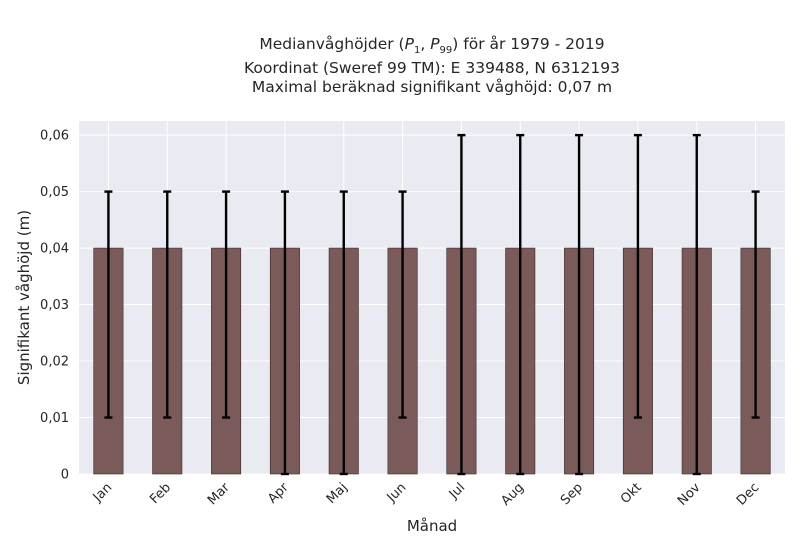 The width and height of the screenshot is (800, 550). I want to click on y-tick-label: 0,02, so click(54, 362).